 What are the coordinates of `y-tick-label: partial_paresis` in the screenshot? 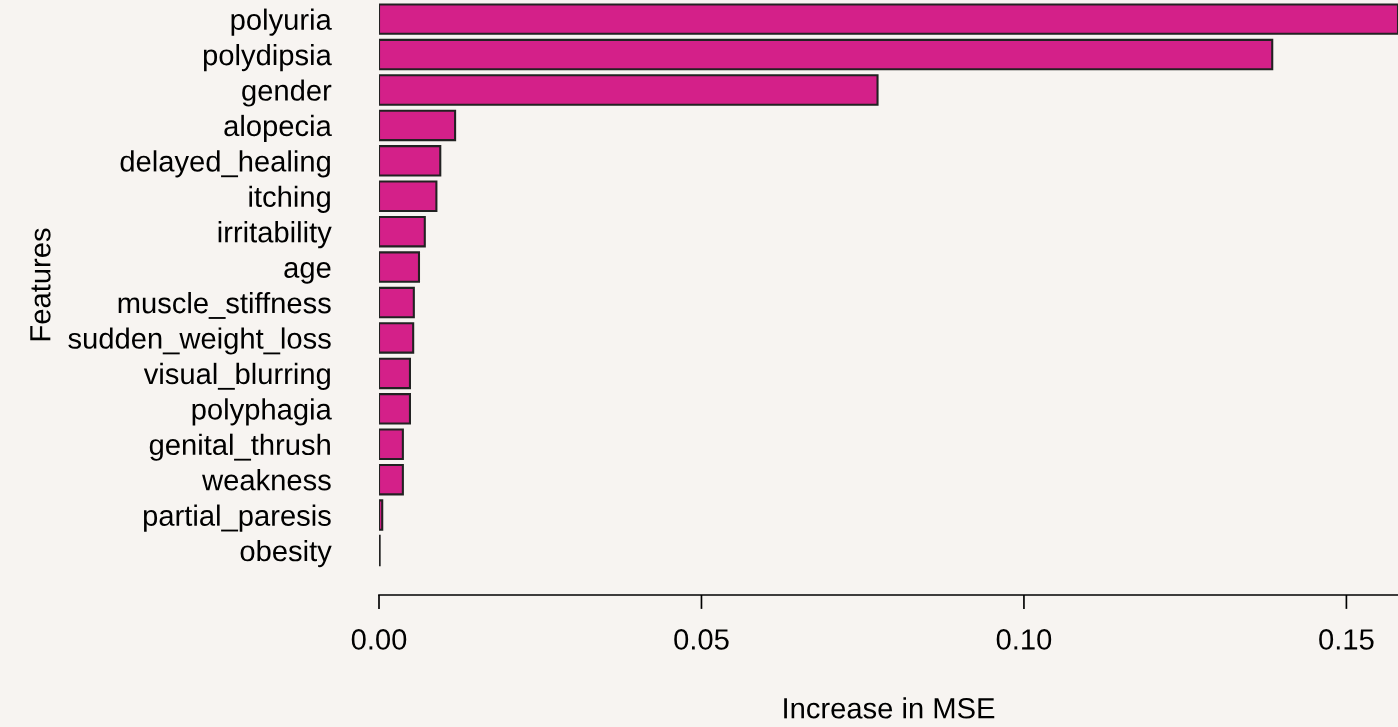 It's located at (237, 518).